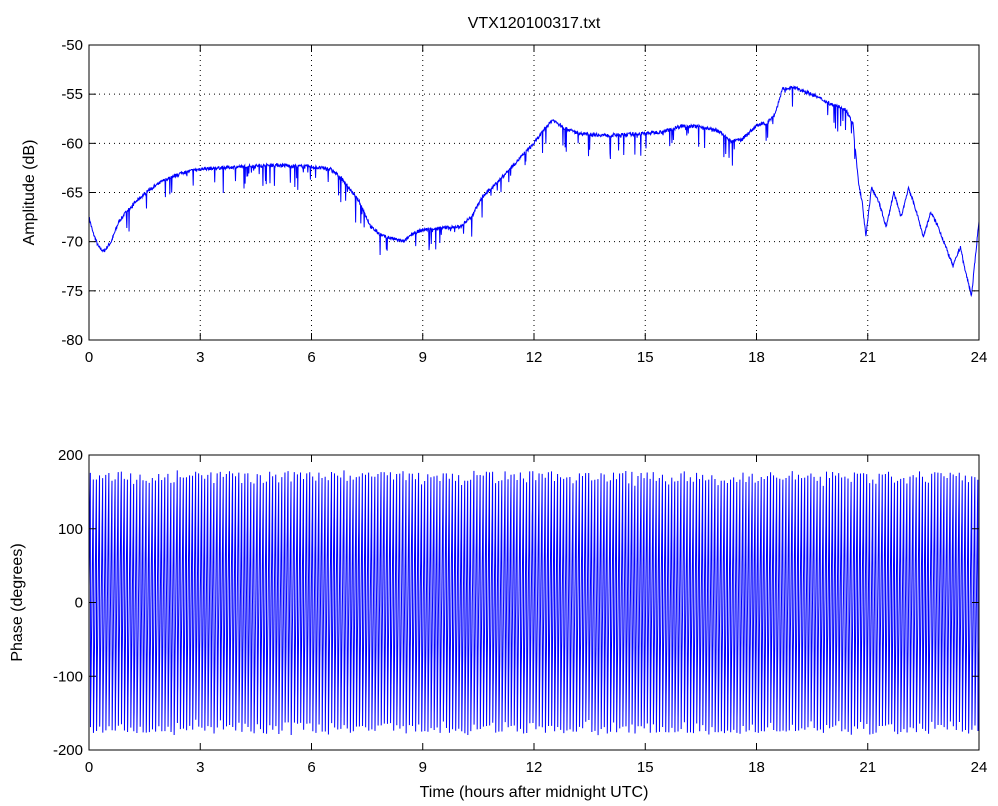  I want to click on y-tick-label: 200, so click(70, 455).